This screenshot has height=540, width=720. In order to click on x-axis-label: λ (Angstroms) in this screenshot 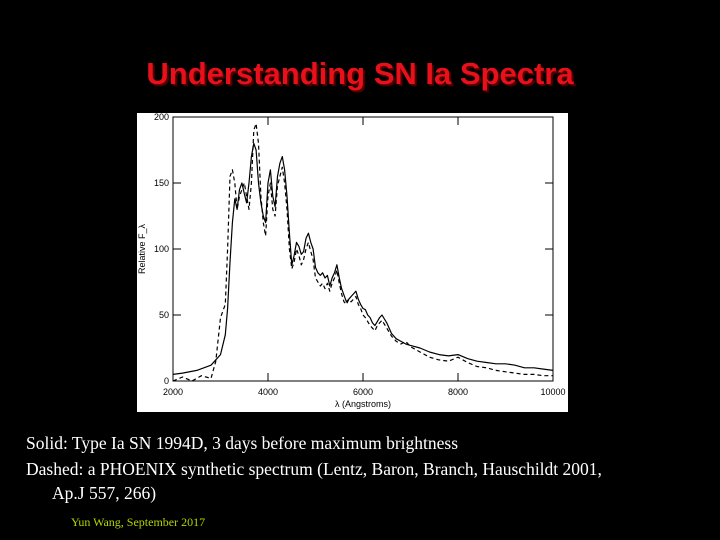, I will do `click(363, 404)`.